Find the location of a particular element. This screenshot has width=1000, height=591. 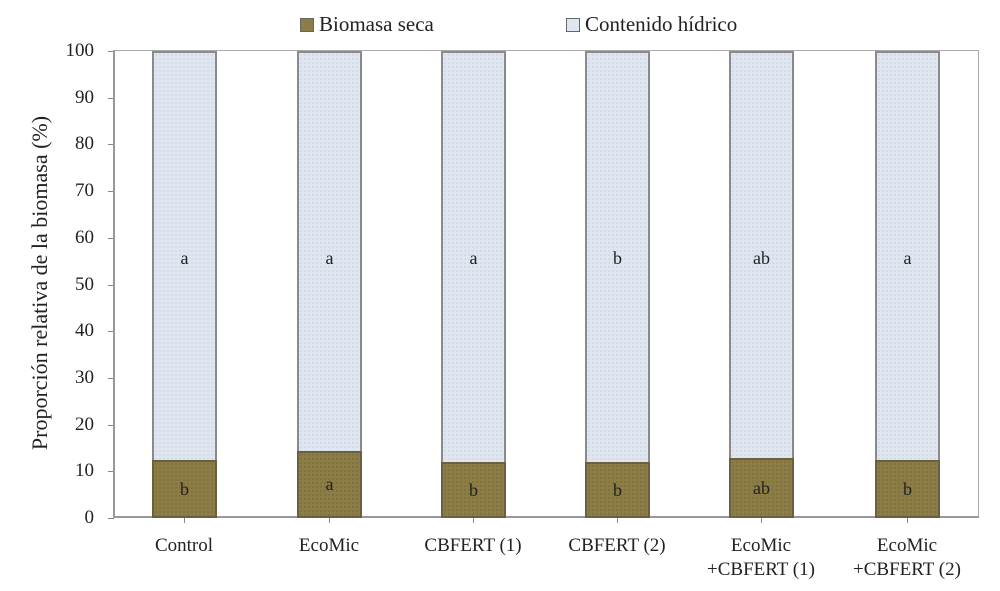

x-tick-label-line2: +CBFERT (2) is located at coordinates (907, 569).